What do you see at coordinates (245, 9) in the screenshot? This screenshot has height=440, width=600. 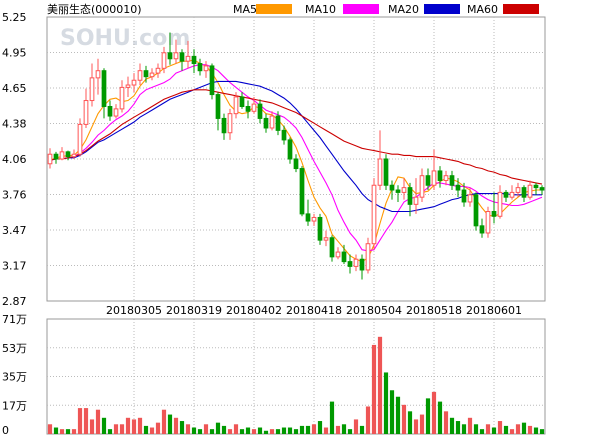 I see `legend-label-ma5: MA5` at bounding box center [245, 9].